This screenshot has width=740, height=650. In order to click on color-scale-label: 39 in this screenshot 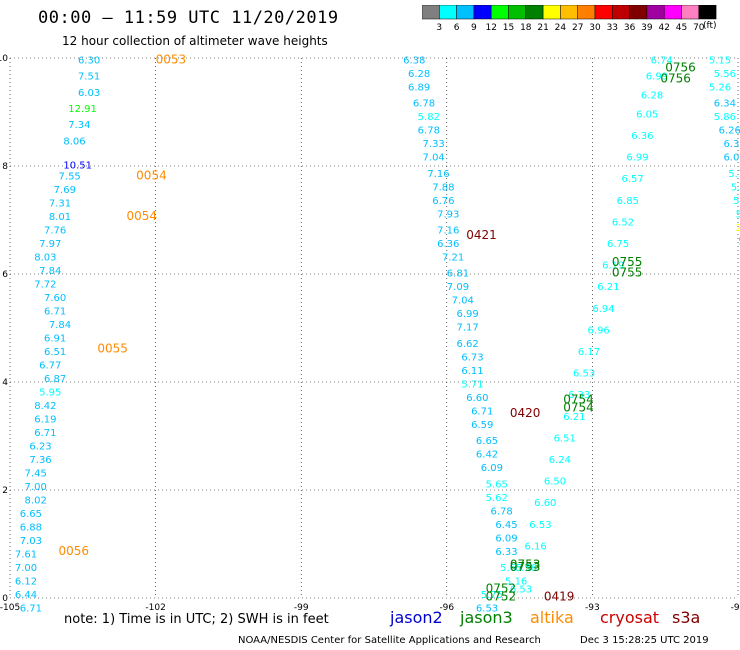, I will do `click(647, 28)`.